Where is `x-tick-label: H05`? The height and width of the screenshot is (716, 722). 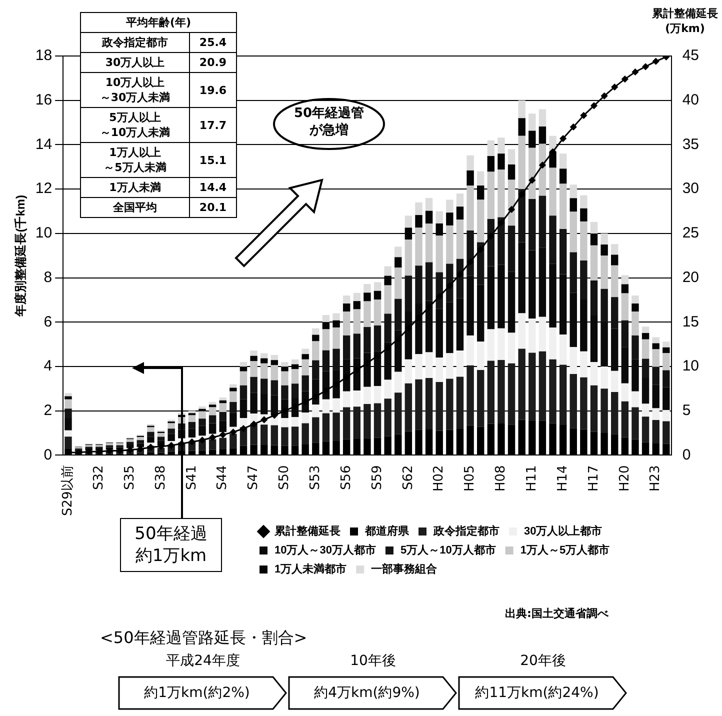 x-tick-label: H05 is located at coordinates (470, 478).